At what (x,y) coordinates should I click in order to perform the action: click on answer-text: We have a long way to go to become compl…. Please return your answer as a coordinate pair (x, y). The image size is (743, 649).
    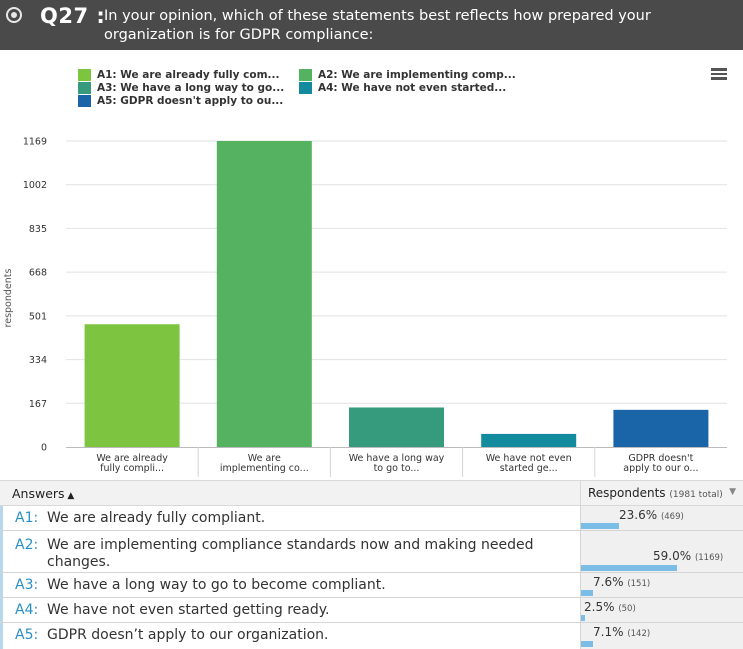
    Looking at the image, I should click on (216, 585).